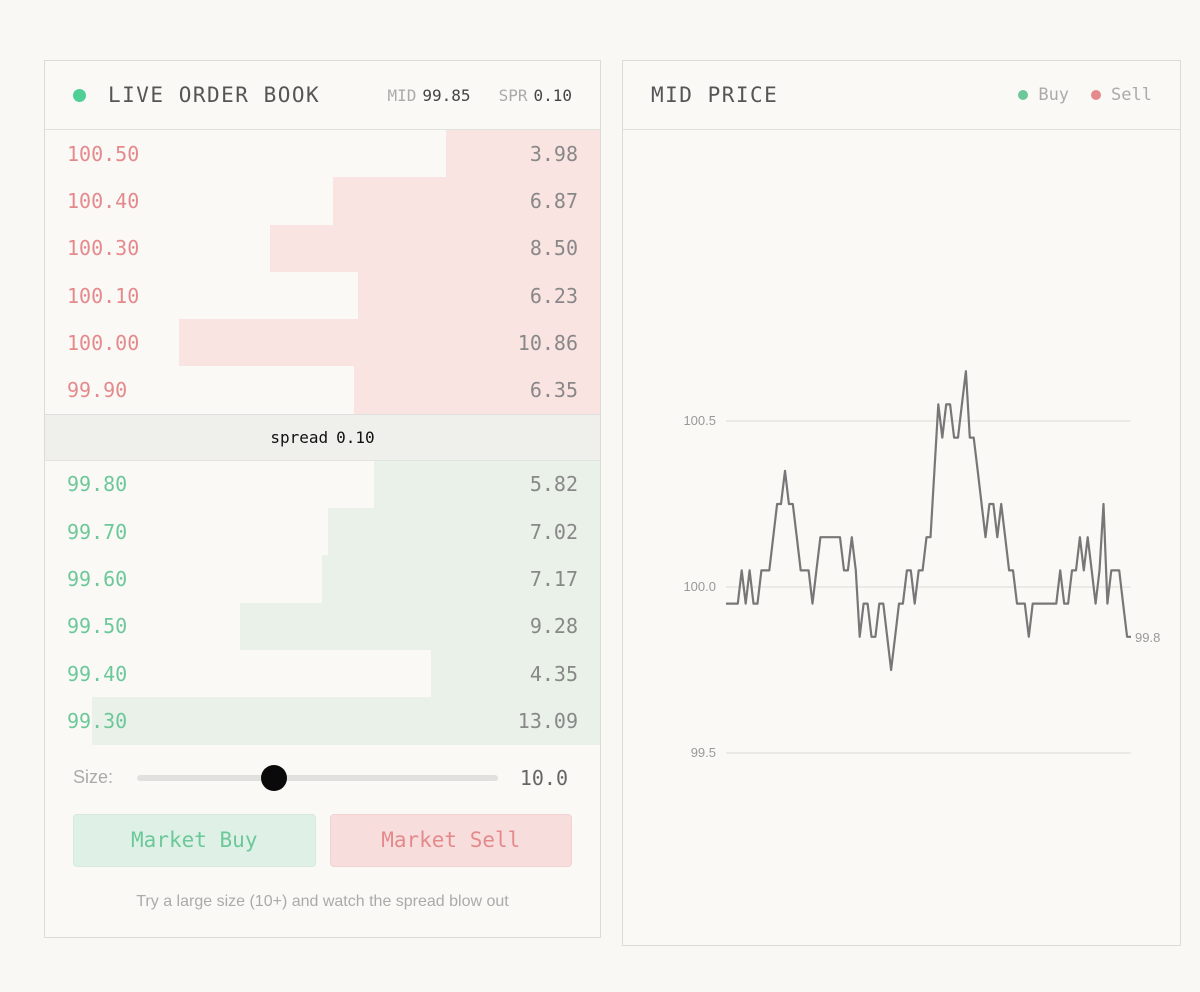  What do you see at coordinates (97, 484) in the screenshot?
I see `bid-price: 99.80` at bounding box center [97, 484].